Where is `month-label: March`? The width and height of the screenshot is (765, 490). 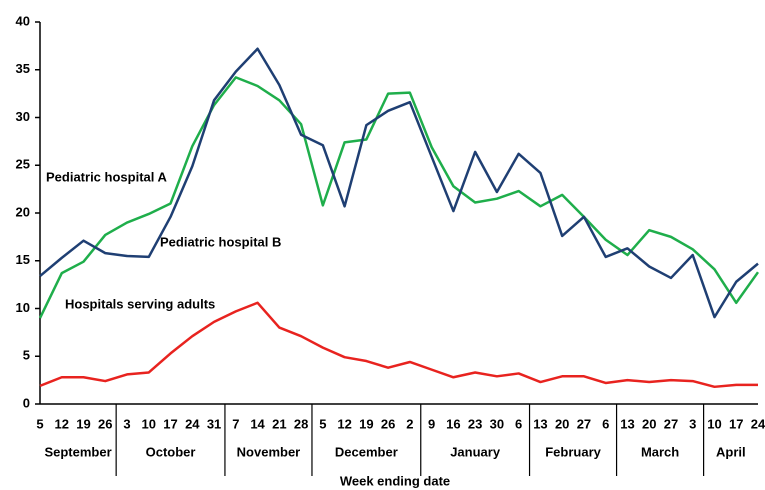 month-label: March is located at coordinates (660, 451).